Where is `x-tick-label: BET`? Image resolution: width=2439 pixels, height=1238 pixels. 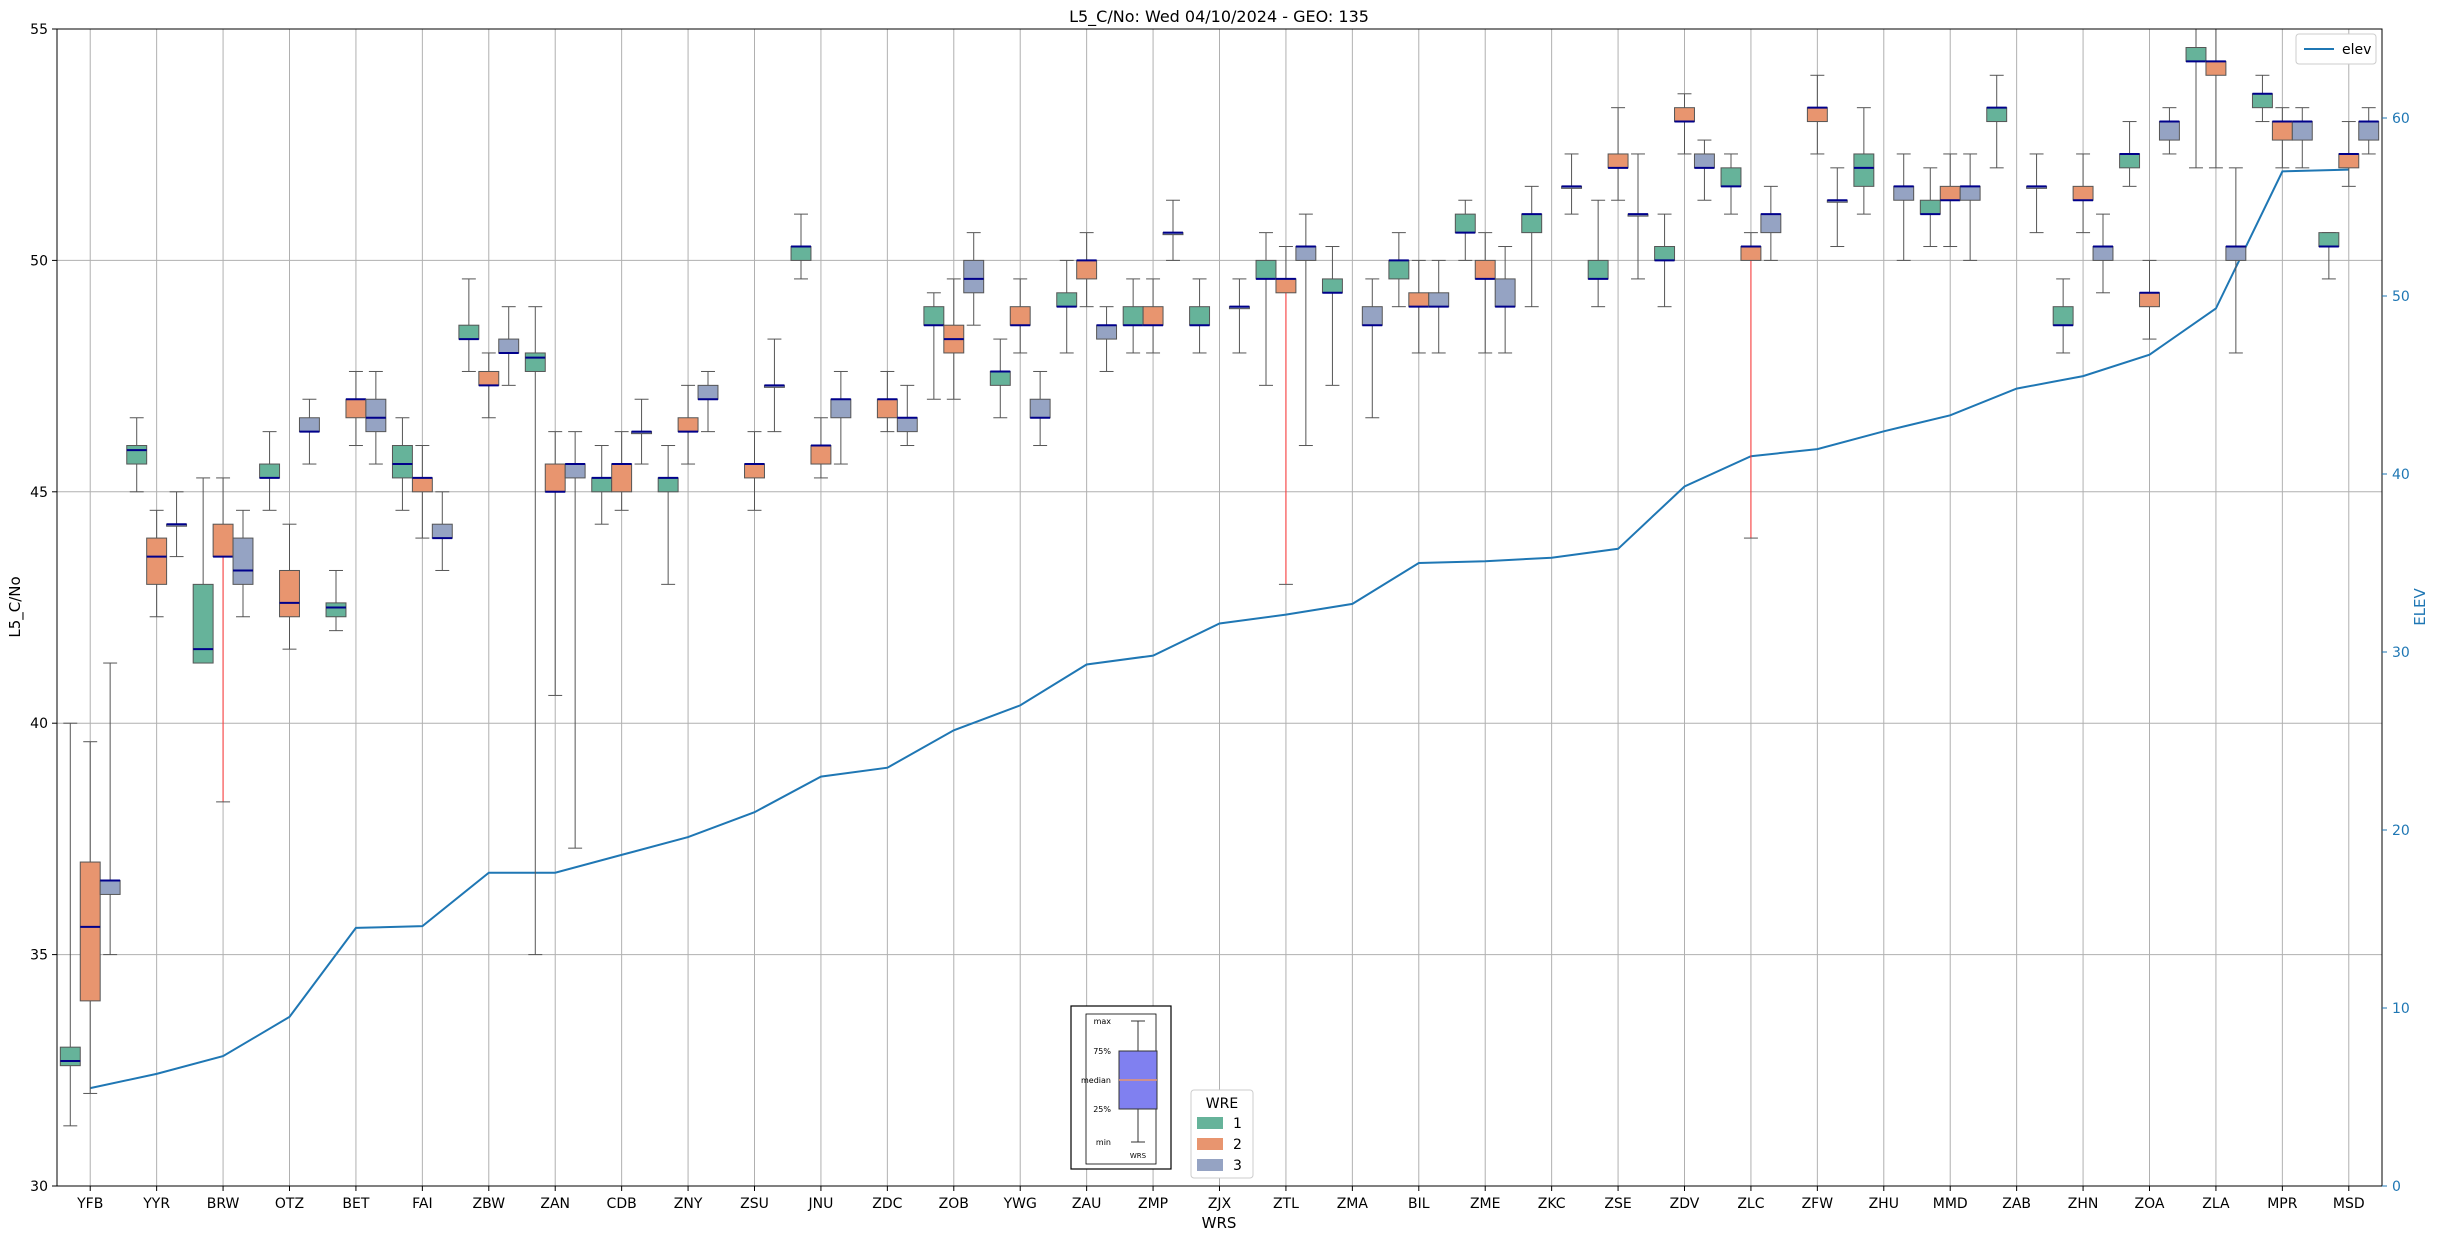 x-tick-label: BET is located at coordinates (355, 1204).